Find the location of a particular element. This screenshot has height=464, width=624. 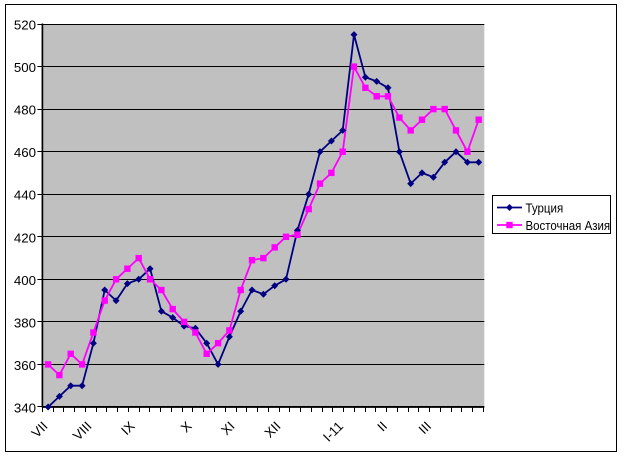

svg-text: 460 is located at coordinates (25, 152).